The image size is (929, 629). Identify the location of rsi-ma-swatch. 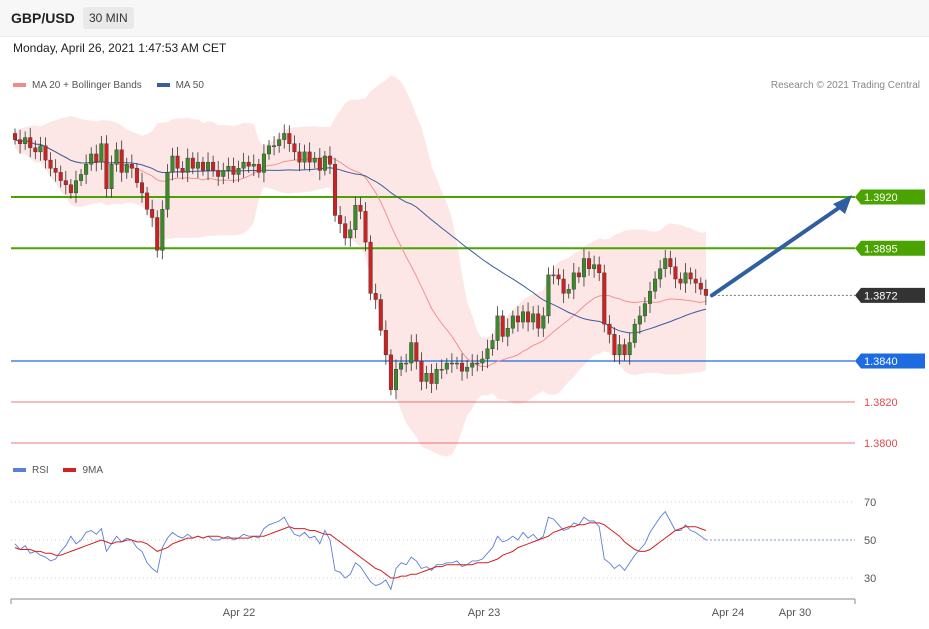
(70, 470).